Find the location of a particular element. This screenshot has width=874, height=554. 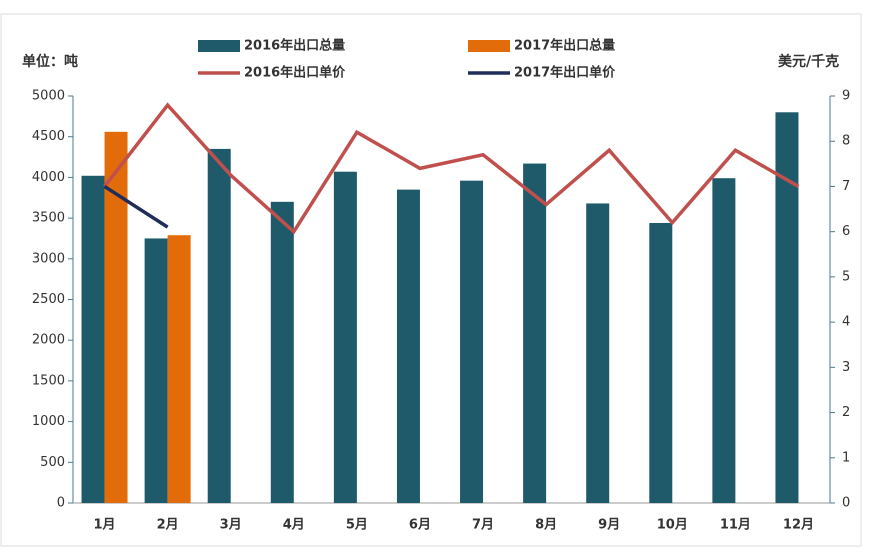

x-tick-label: 1月 is located at coordinates (105, 525).